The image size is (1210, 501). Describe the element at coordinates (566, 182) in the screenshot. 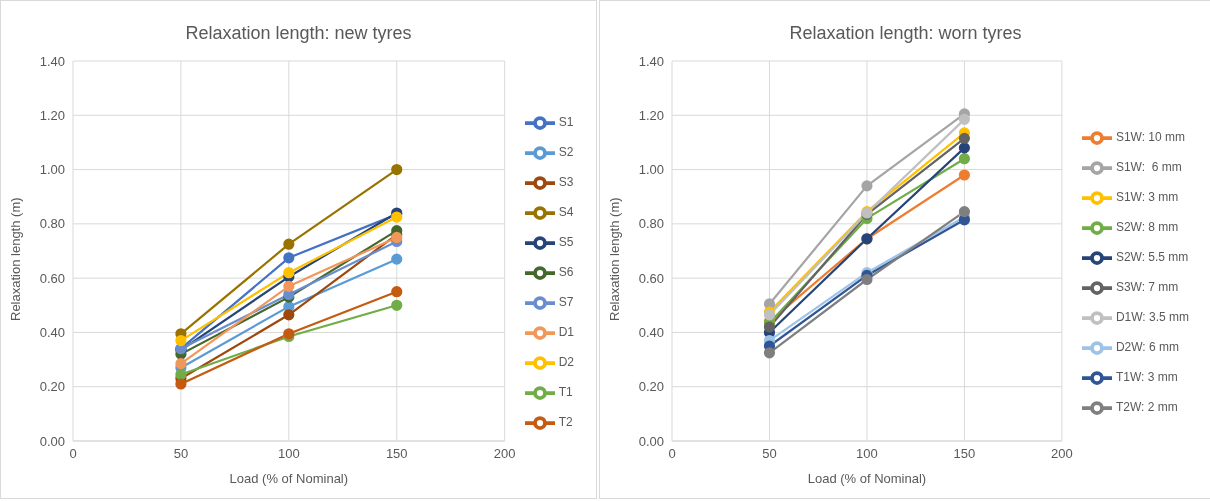

I see `legend-label: S3` at that location.